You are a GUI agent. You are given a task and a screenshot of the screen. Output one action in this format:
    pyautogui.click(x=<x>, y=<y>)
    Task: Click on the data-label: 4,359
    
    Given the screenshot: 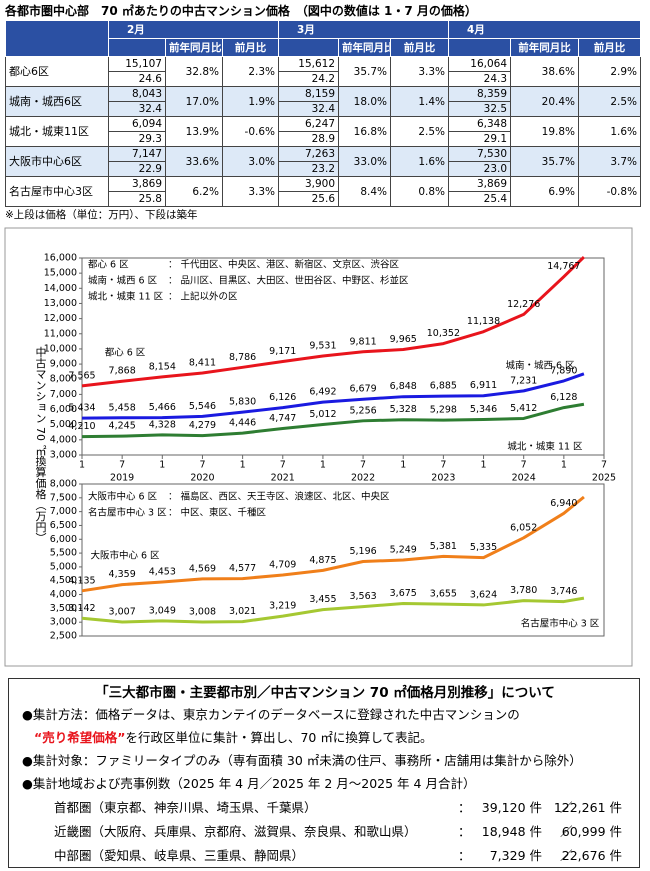 What is the action you would take?
    pyautogui.click(x=122, y=574)
    